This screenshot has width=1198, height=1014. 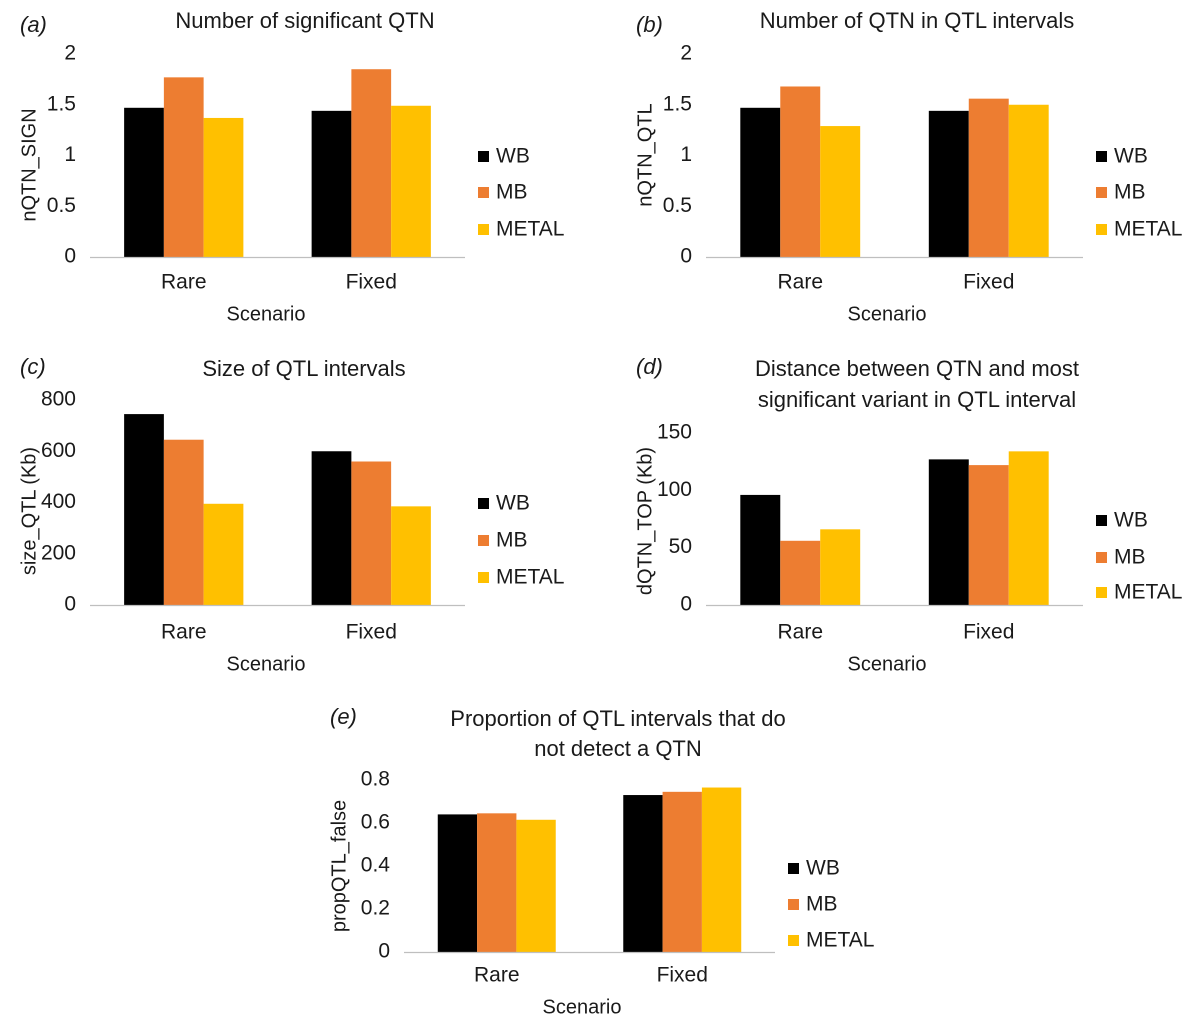 What do you see at coordinates (29, 164) in the screenshot?
I see `y-axis-label: nQTN_SIGN` at bounding box center [29, 164].